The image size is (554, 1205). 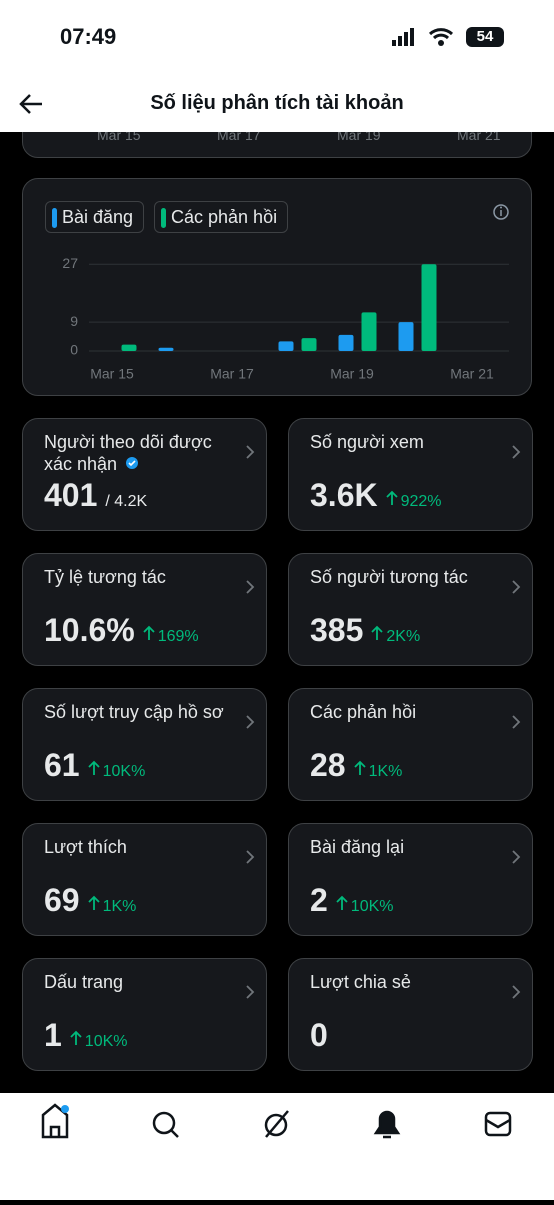 I want to click on stat-label: Bài đăng lại, so click(x=402, y=847).